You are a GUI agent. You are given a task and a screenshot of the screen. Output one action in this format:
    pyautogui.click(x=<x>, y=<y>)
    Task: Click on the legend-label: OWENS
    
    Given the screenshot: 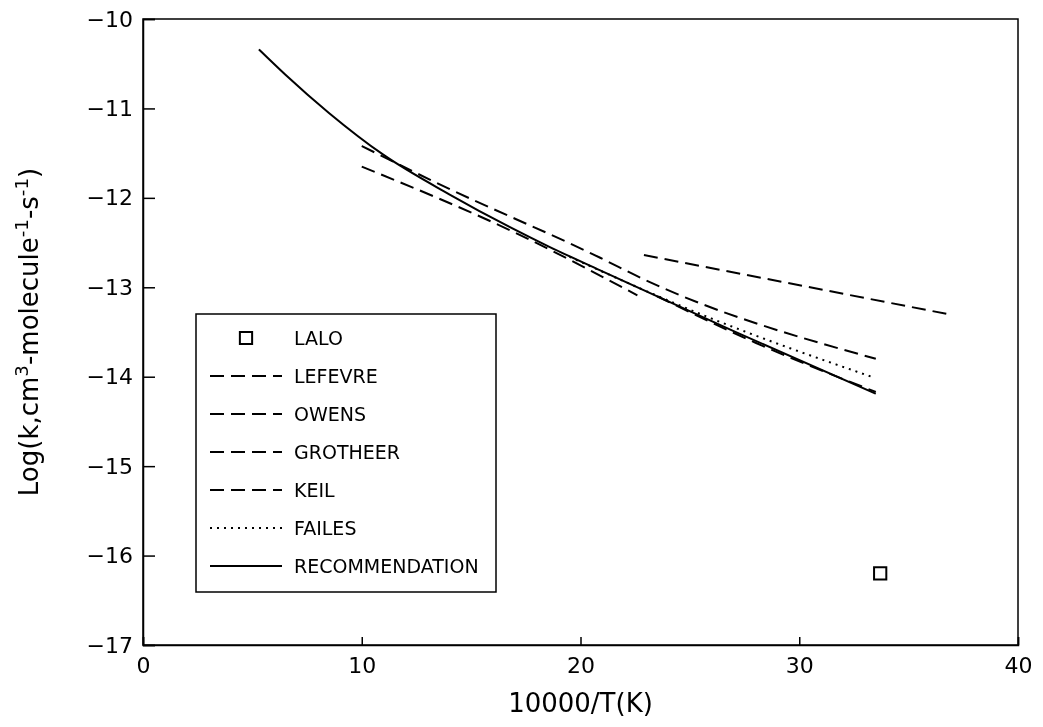 What is the action you would take?
    pyautogui.click(x=330, y=414)
    